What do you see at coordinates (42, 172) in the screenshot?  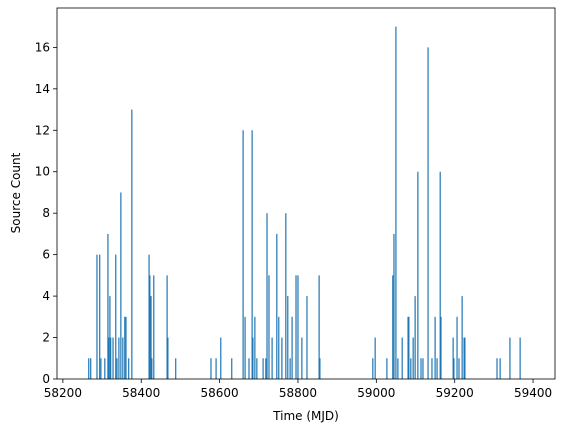 I see `y-tick-label: 10` at bounding box center [42, 172].